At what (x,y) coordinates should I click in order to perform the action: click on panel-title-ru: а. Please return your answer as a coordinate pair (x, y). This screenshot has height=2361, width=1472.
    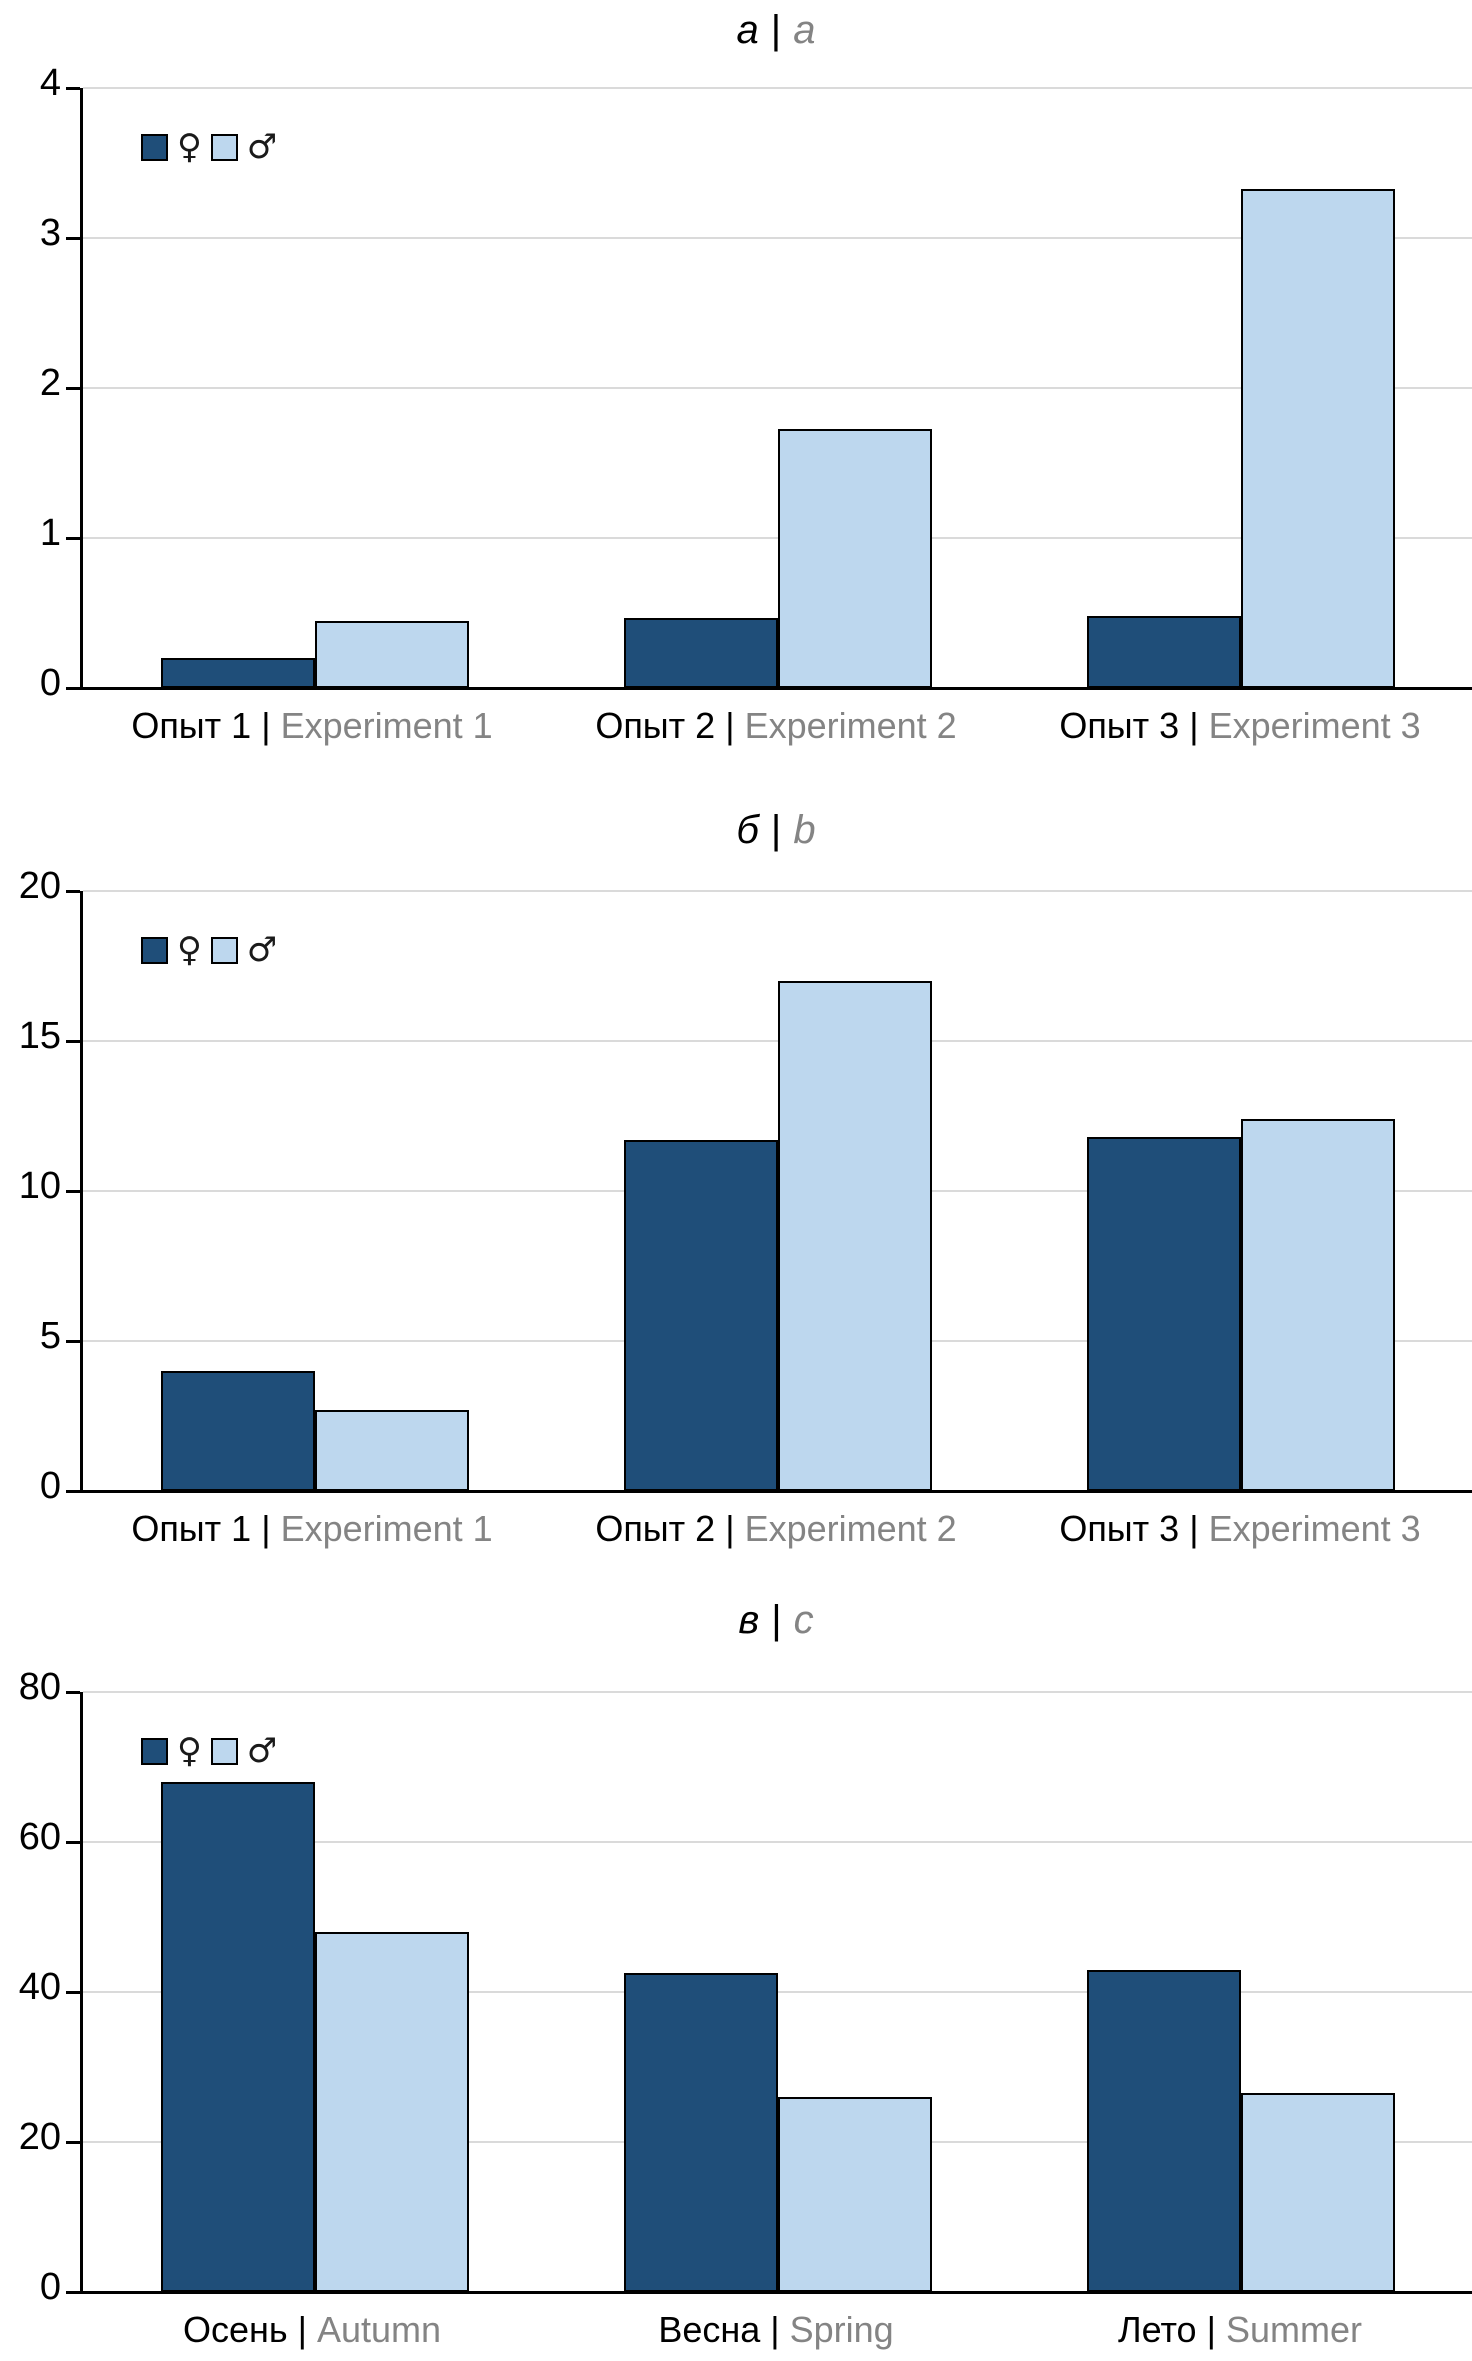
    Looking at the image, I should click on (747, 30).